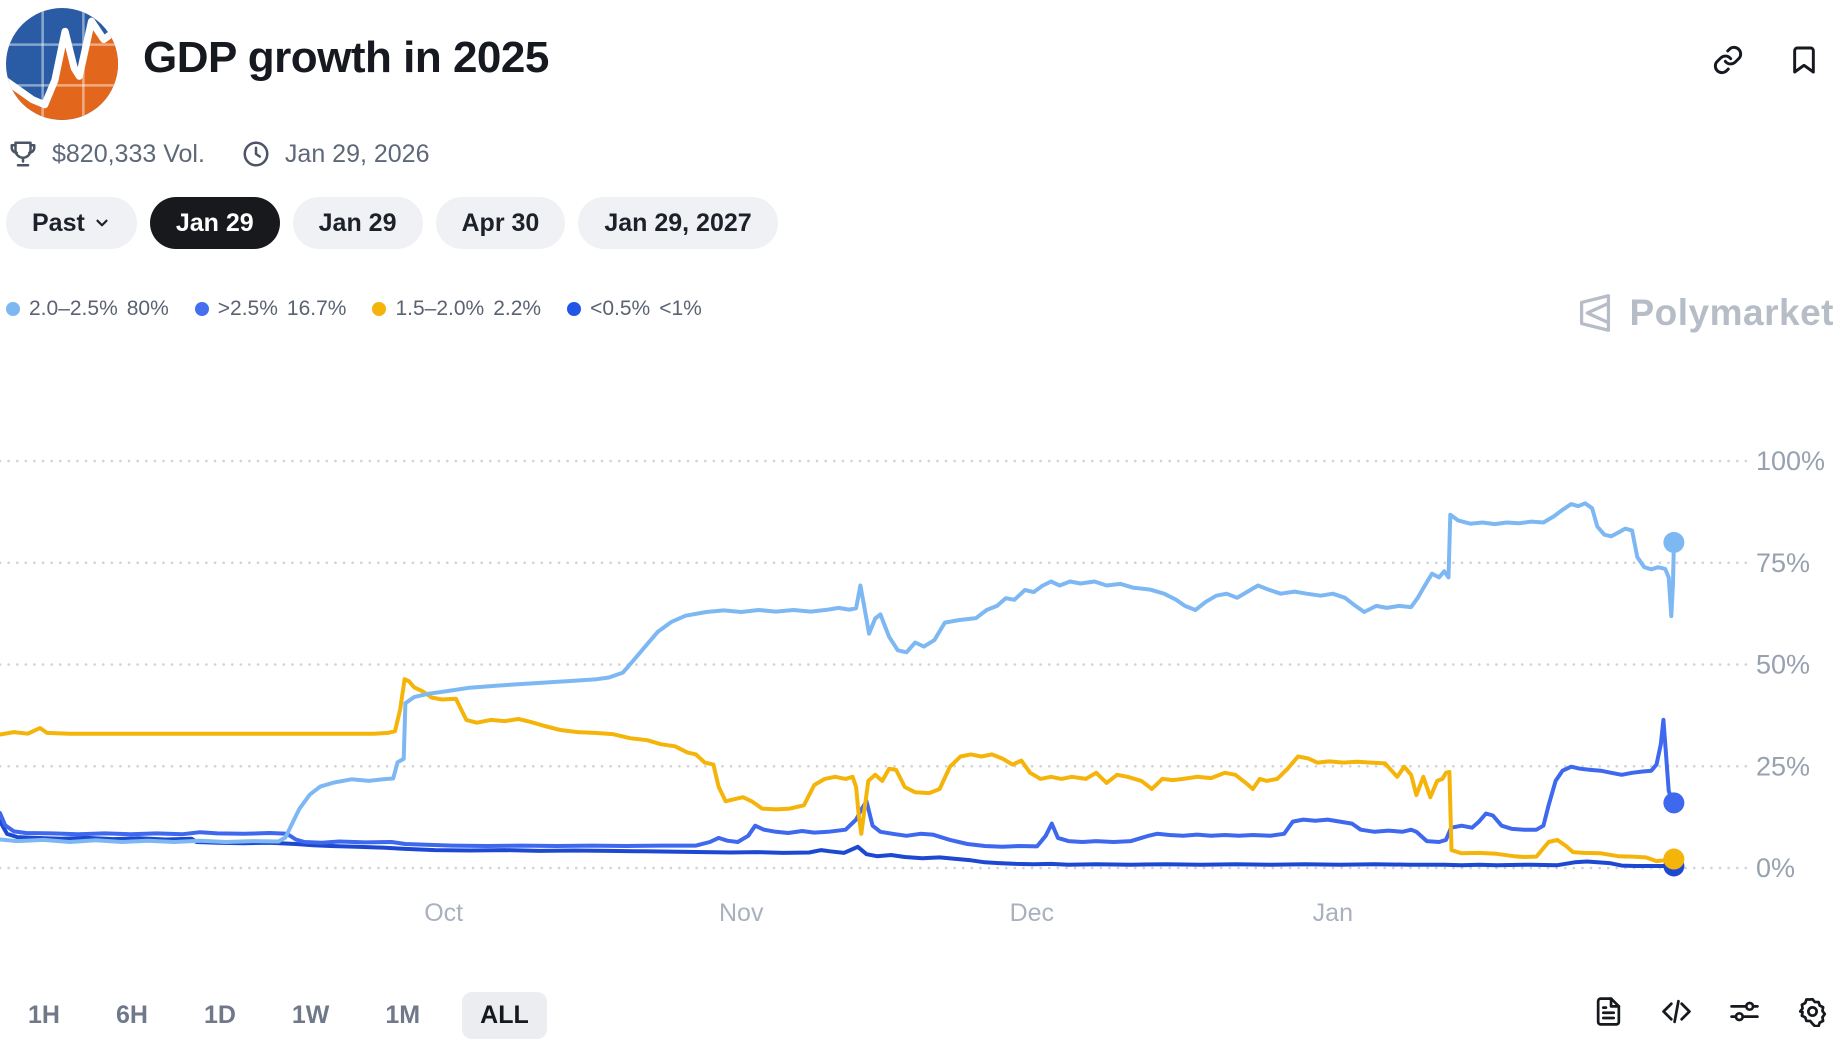  I want to click on legend-item: 2.0–2.5% 80%, so click(87, 309).